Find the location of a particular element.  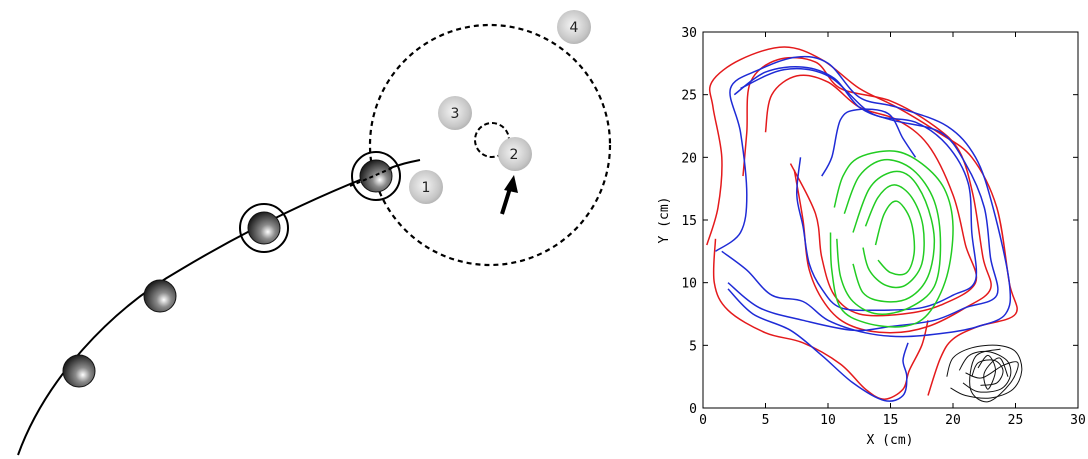

x-tick-label: 30 is located at coordinates (1078, 420).